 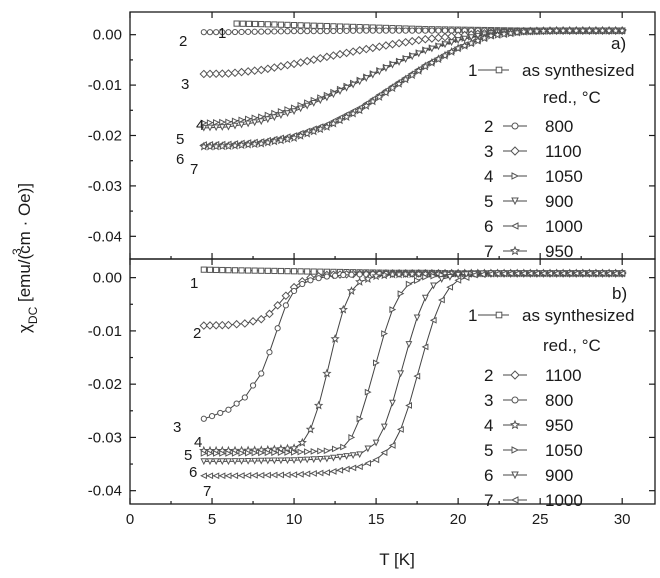 What do you see at coordinates (488, 375) in the screenshot?
I see `legend-number: 2` at bounding box center [488, 375].